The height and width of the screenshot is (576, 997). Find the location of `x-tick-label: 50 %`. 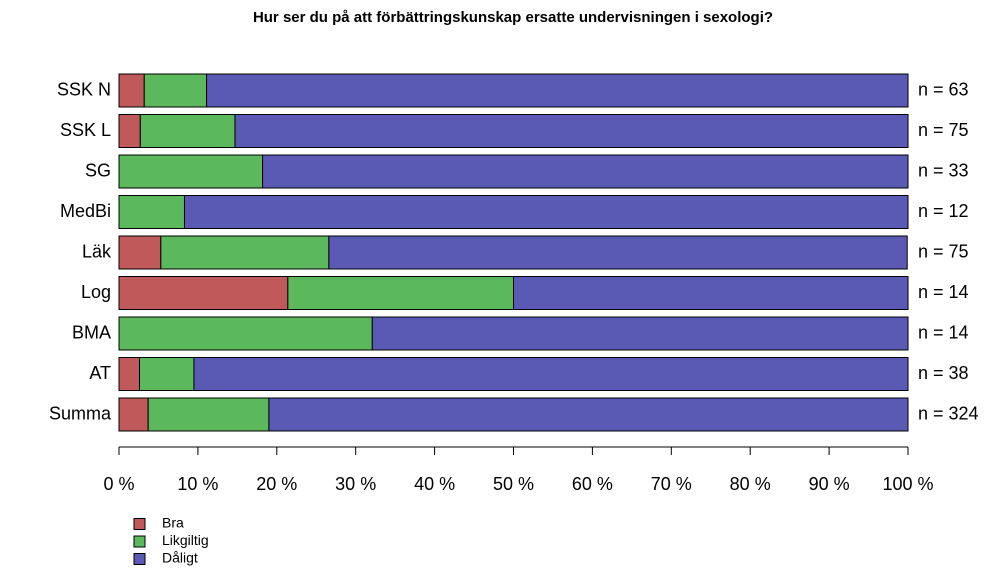

x-tick-label: 50 % is located at coordinates (513, 484).